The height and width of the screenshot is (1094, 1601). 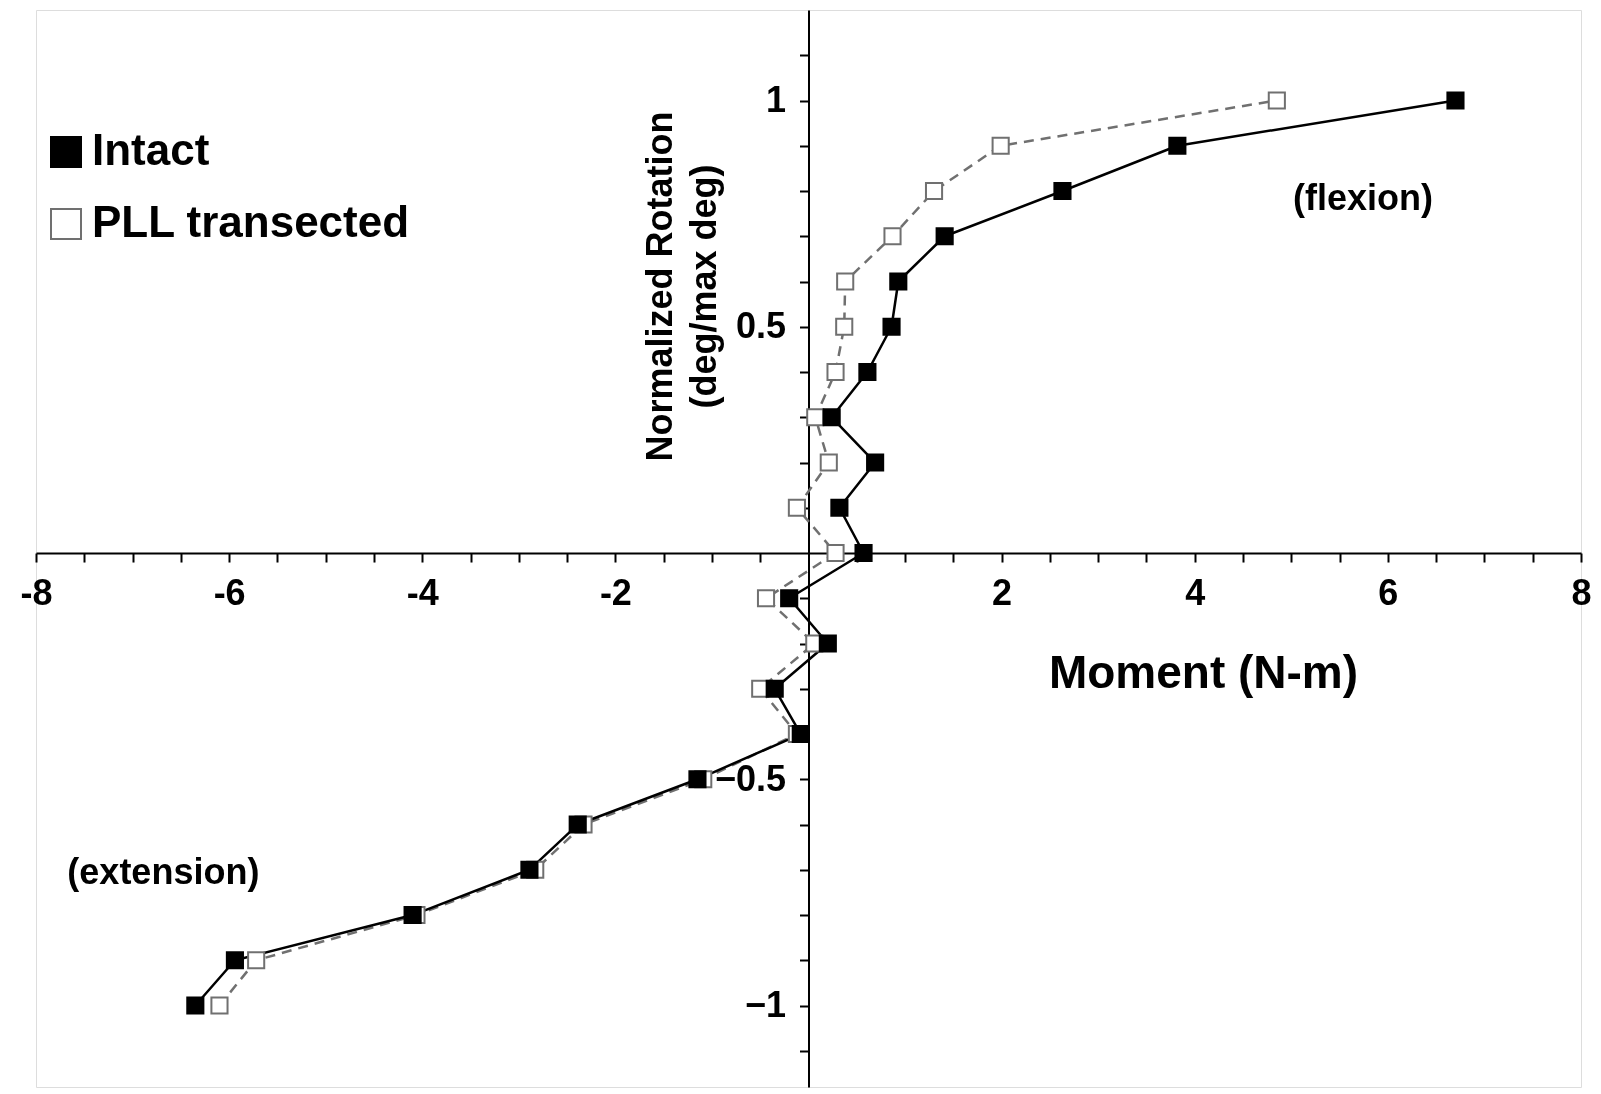 What do you see at coordinates (163, 871) in the screenshot?
I see `annotation: (extension)` at bounding box center [163, 871].